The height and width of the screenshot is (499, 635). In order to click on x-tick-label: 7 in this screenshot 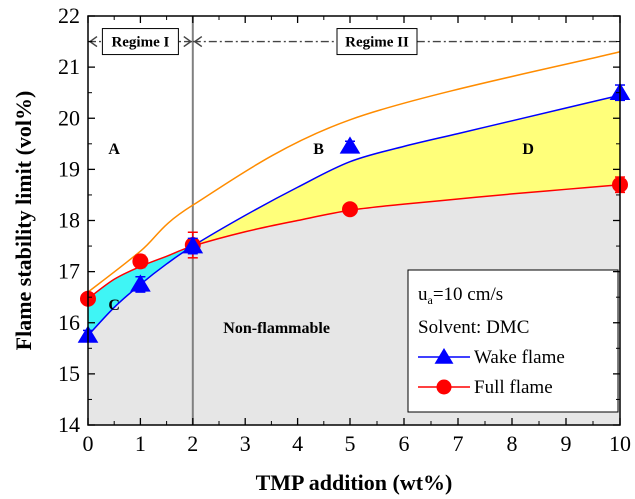, I will do `click(458, 443)`.